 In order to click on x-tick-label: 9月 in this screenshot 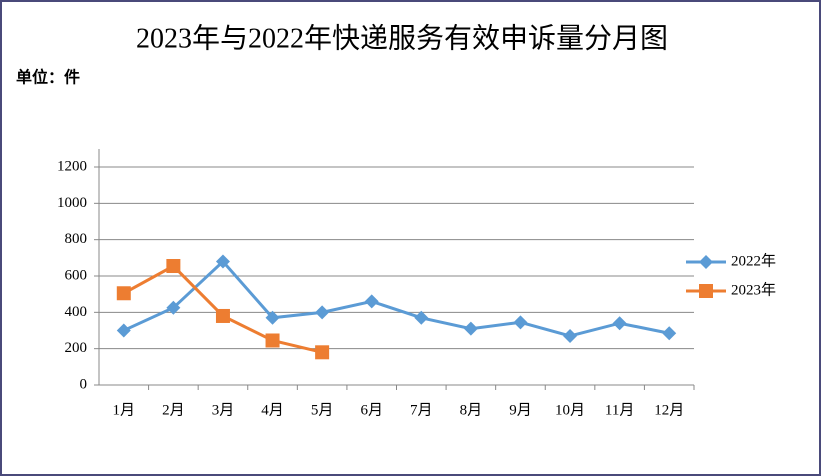, I will do `click(520, 410)`.